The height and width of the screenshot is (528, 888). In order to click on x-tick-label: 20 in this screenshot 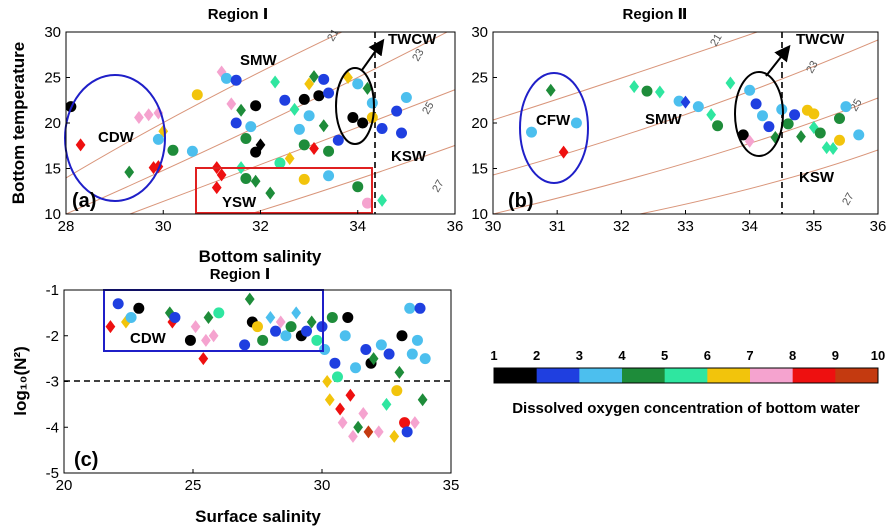, I will do `click(64, 485)`.